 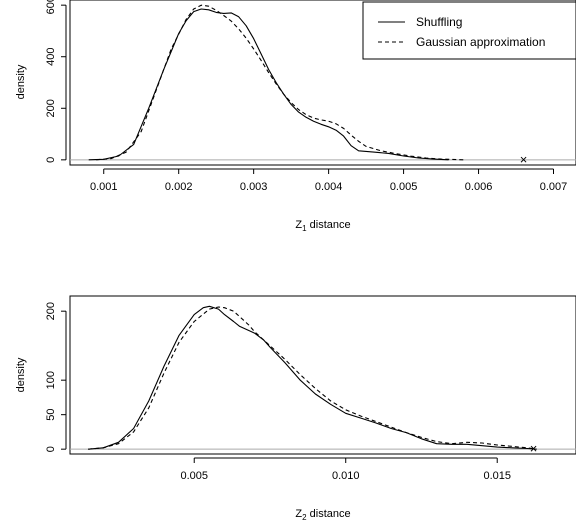 What do you see at coordinates (329, 187) in the screenshot?
I see `x-tick-label: 0.004` at bounding box center [329, 187].